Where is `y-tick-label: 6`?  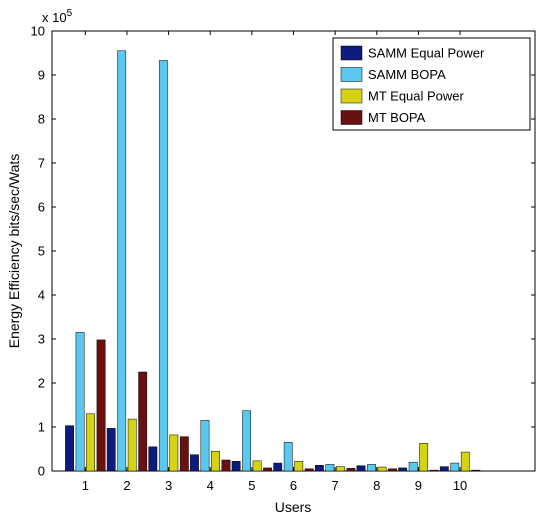 y-tick-label: 6 is located at coordinates (41, 207).